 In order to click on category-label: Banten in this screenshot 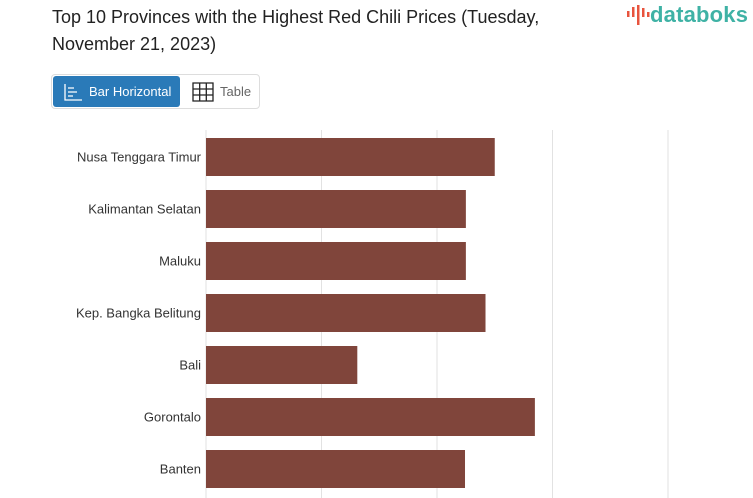, I will do `click(180, 469)`.